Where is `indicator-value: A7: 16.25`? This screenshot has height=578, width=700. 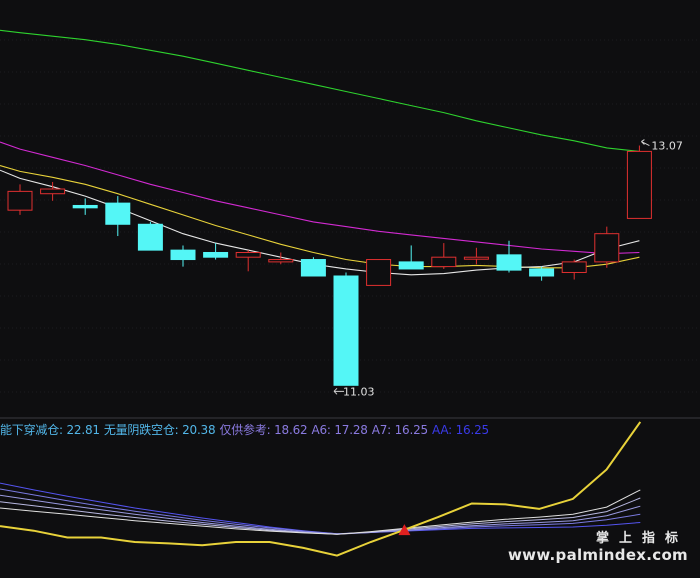 indicator-value: A7: 16.25 is located at coordinates (399, 430).